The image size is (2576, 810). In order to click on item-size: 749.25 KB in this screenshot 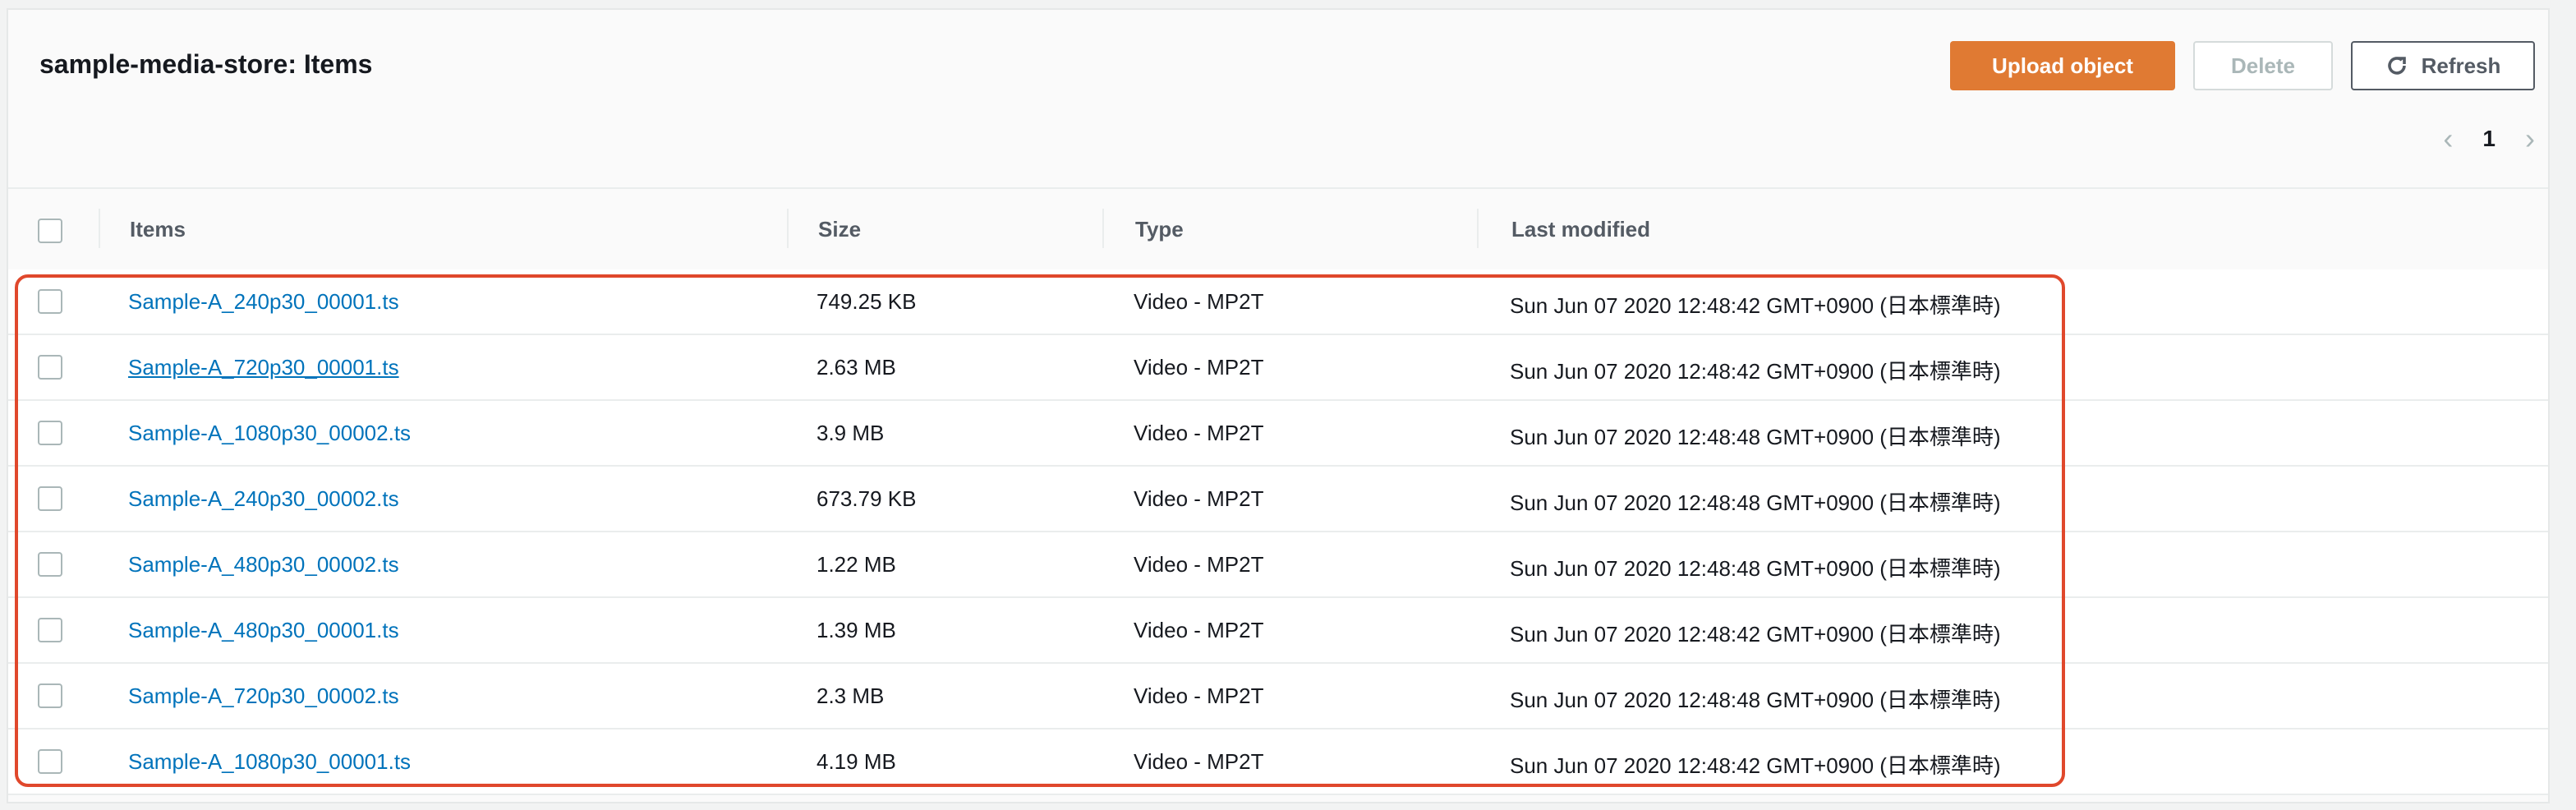, I will do `click(867, 301)`.